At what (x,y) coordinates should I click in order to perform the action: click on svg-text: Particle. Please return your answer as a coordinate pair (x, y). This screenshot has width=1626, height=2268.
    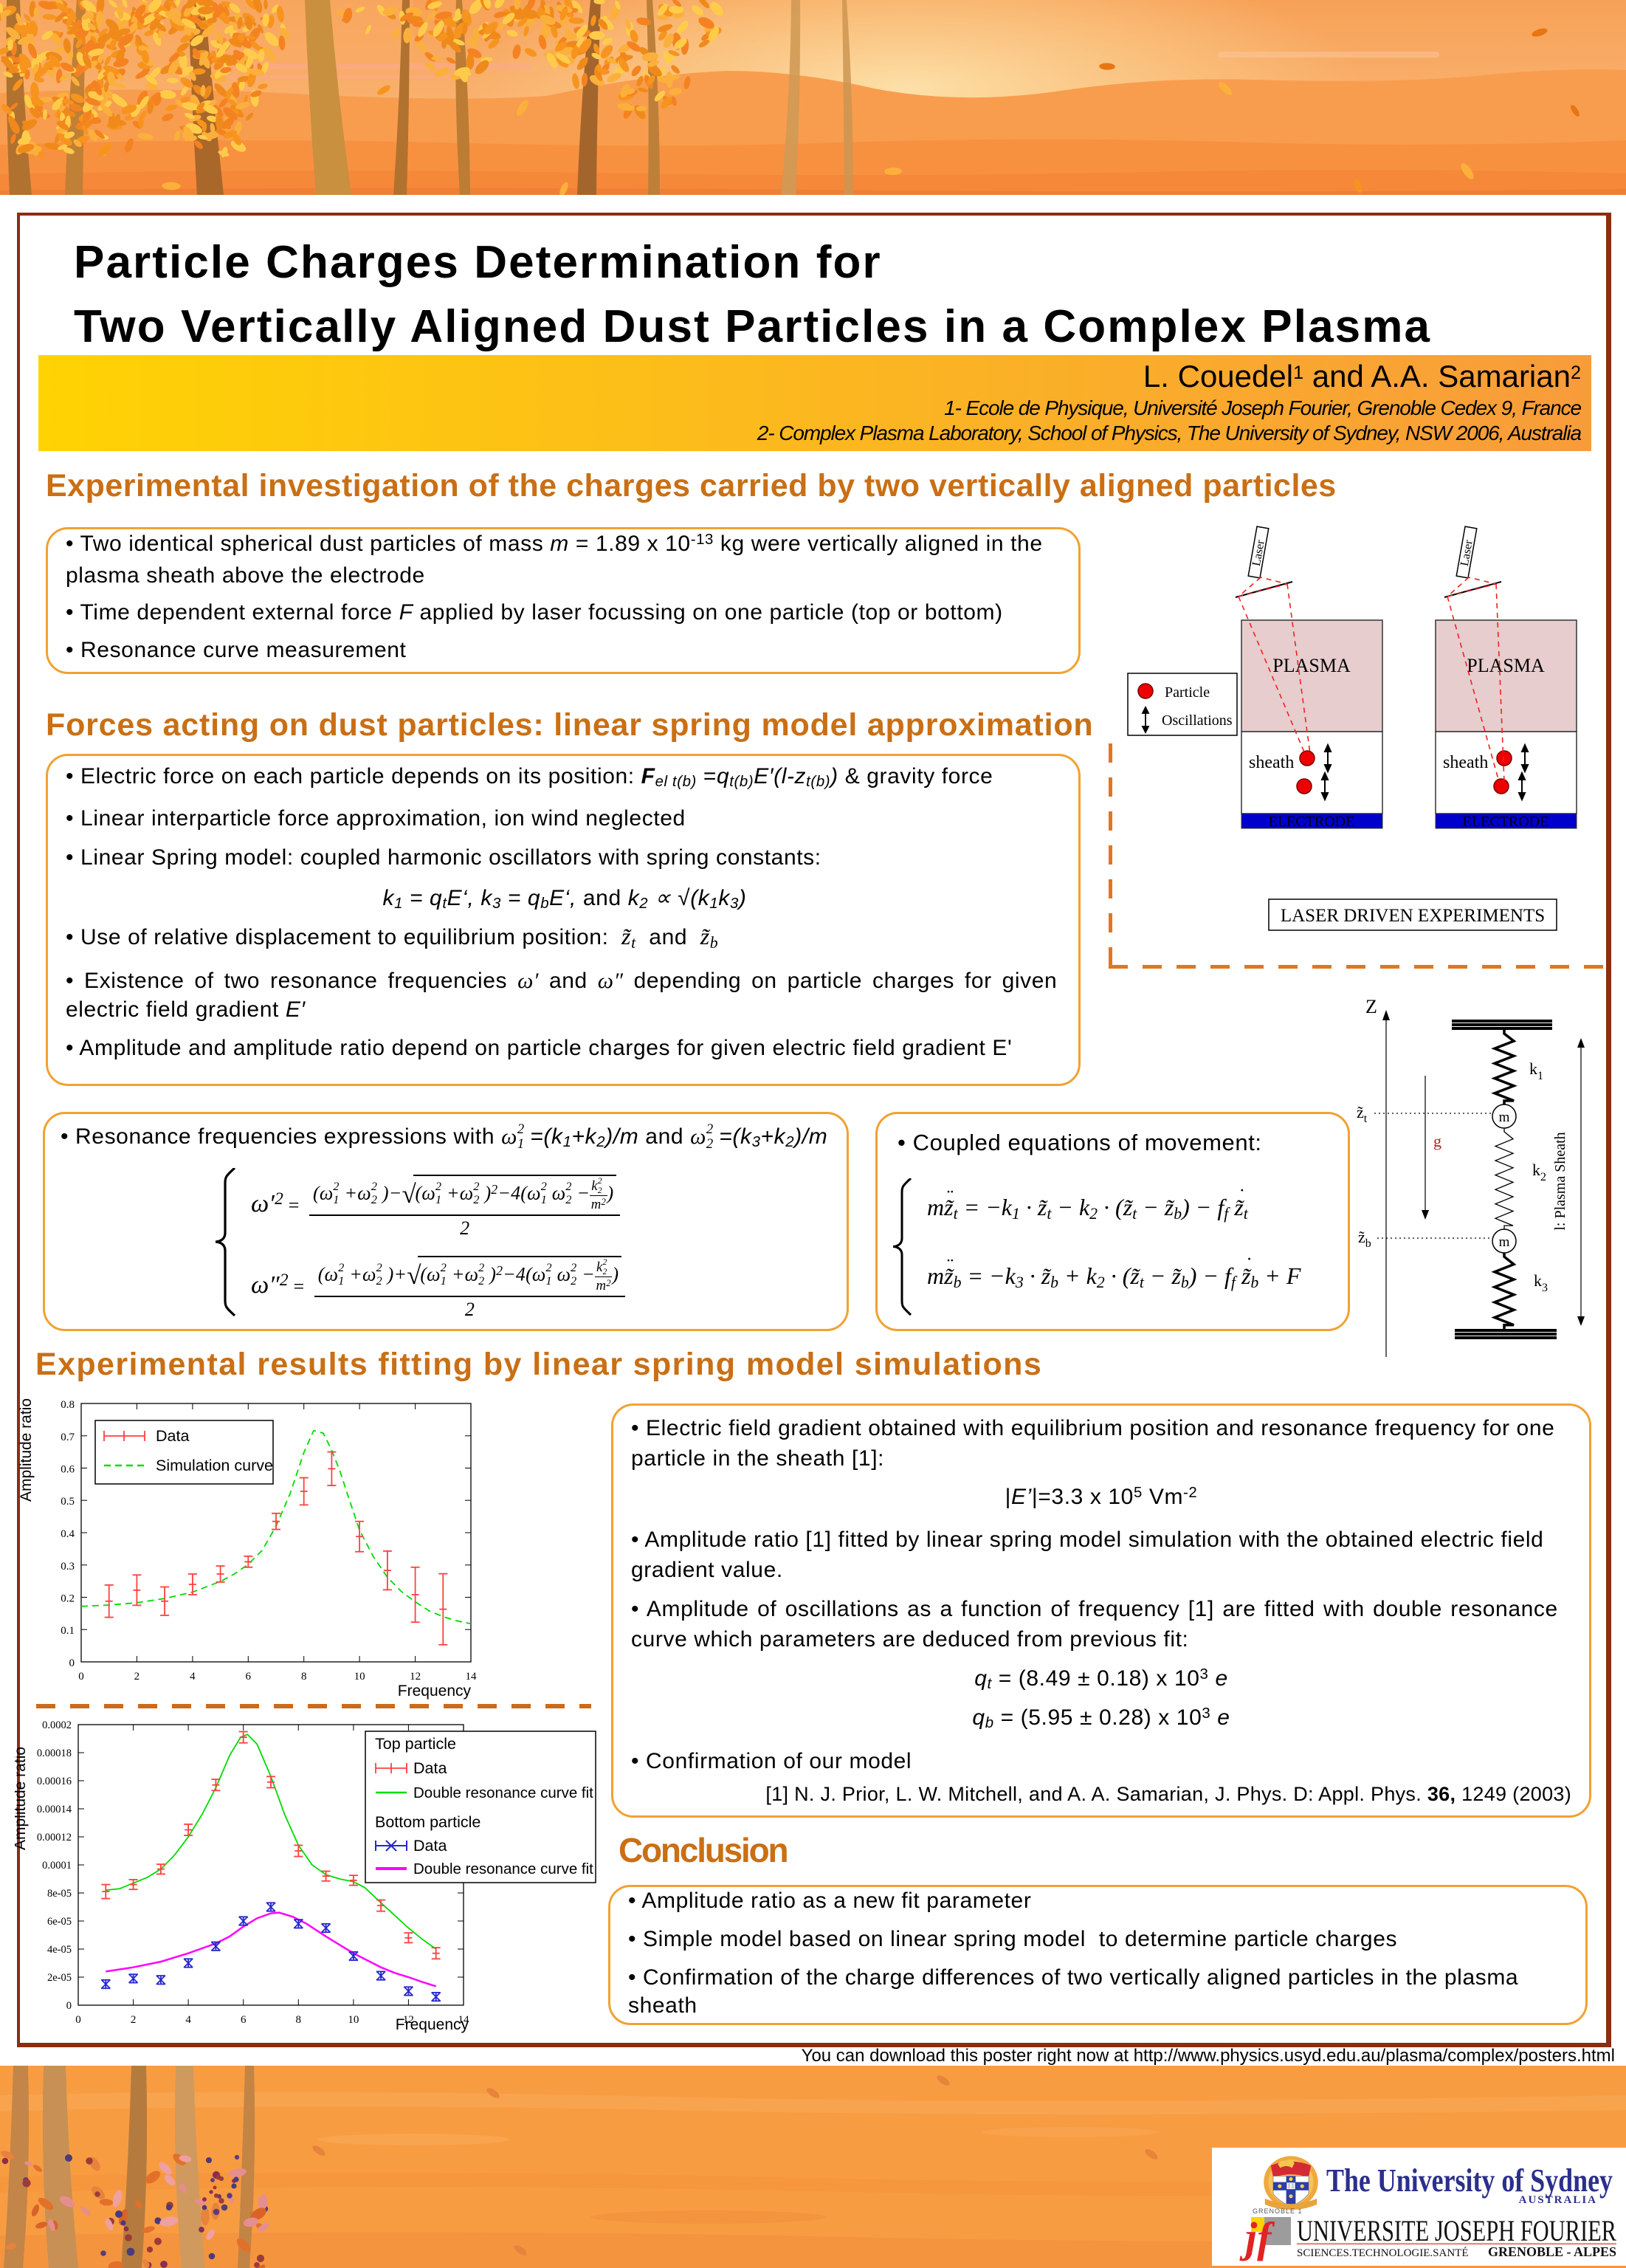
    Looking at the image, I should click on (1187, 692).